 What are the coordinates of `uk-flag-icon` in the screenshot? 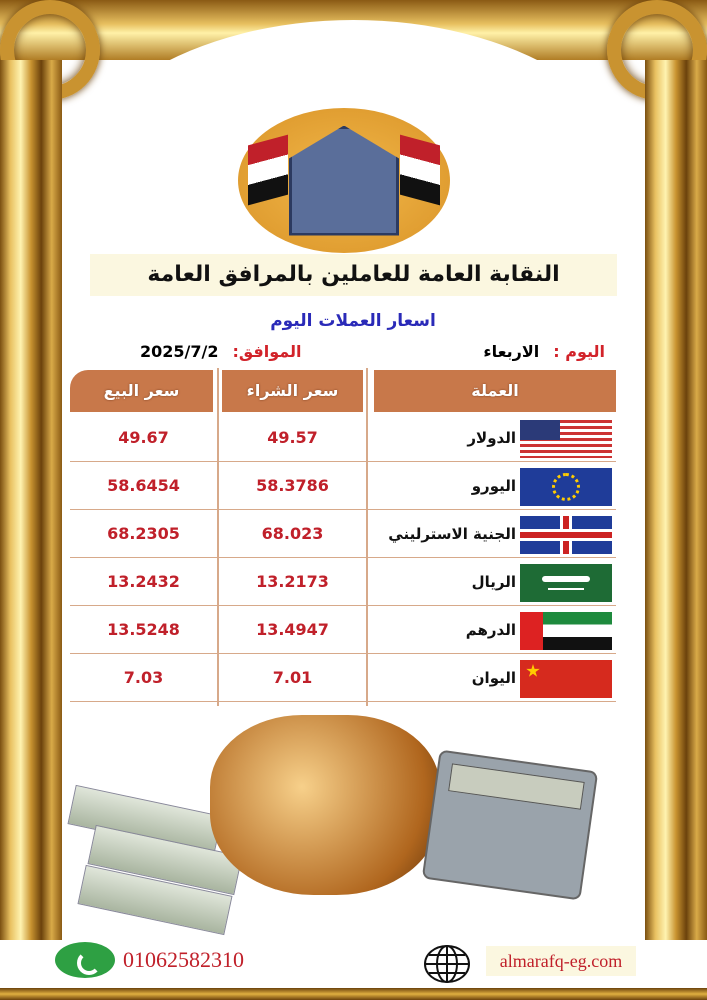 It's located at (566, 535).